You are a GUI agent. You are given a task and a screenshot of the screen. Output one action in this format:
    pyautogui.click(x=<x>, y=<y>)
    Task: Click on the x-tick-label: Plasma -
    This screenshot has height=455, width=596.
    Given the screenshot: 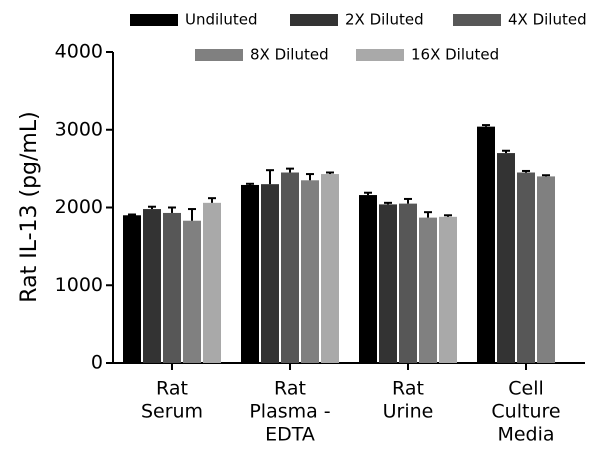 What is the action you would take?
    pyautogui.click(x=289, y=412)
    